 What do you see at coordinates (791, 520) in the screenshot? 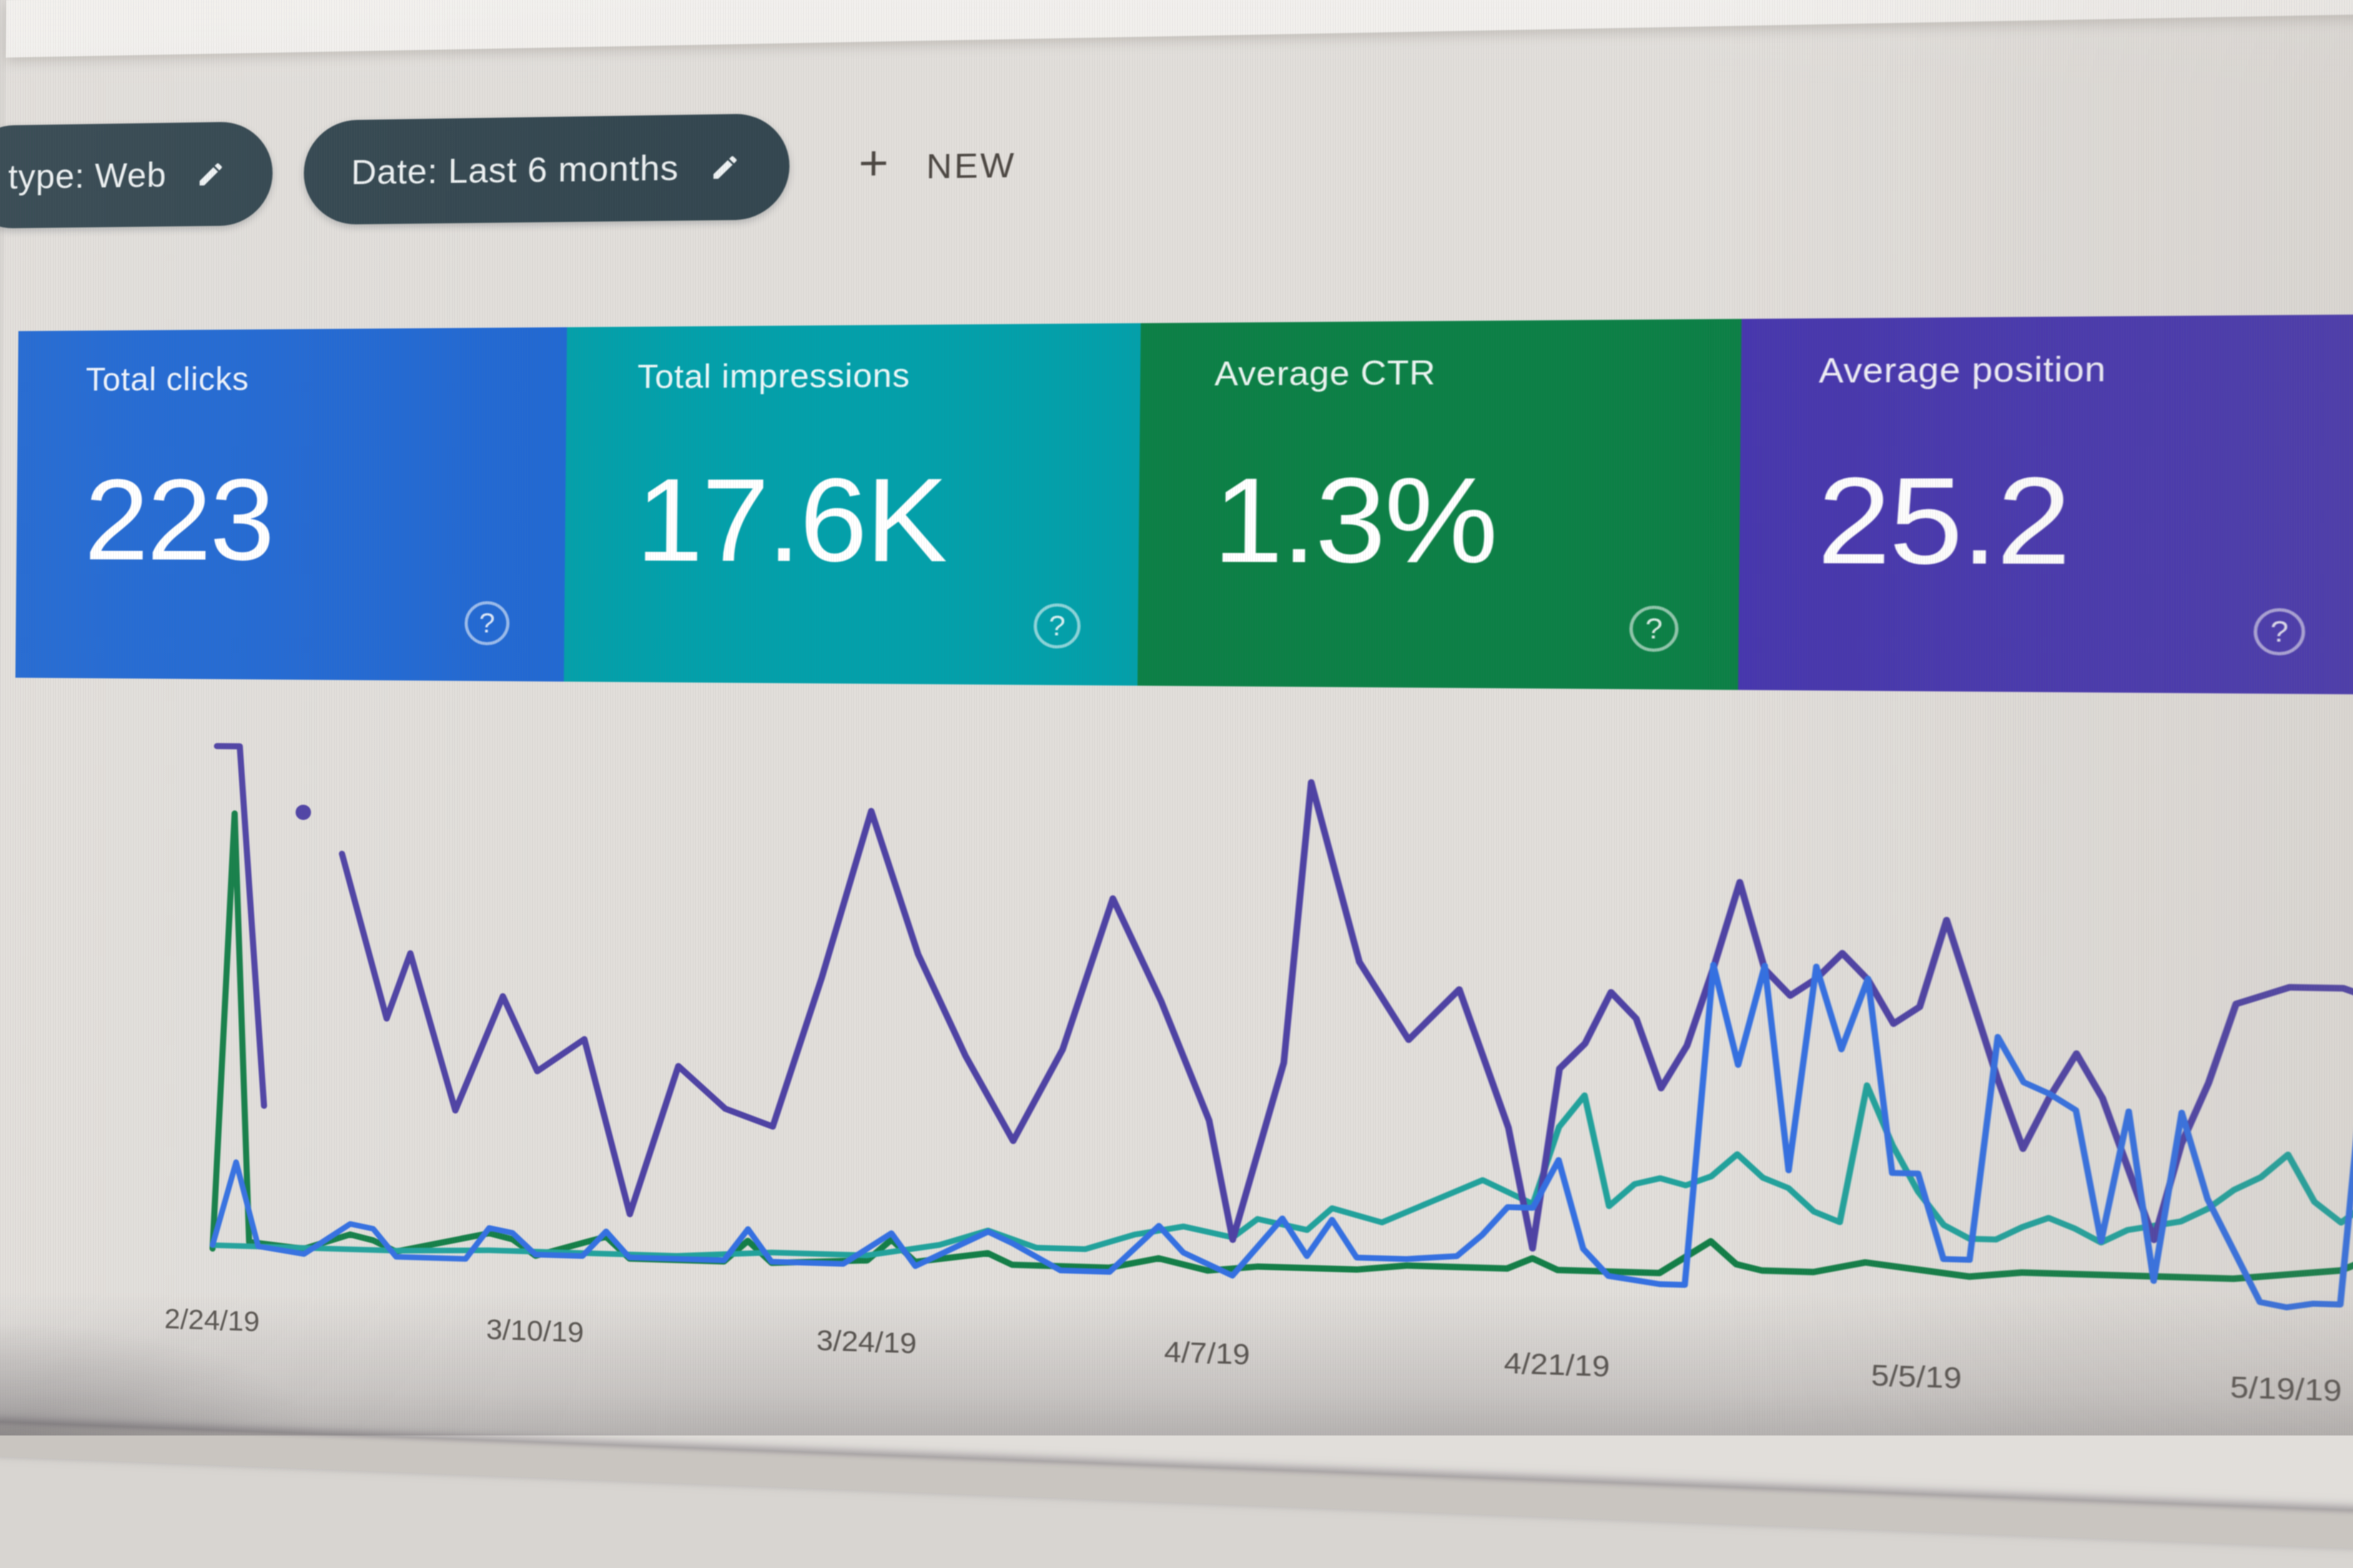
I see `metric-card-value: 17.6K` at bounding box center [791, 520].